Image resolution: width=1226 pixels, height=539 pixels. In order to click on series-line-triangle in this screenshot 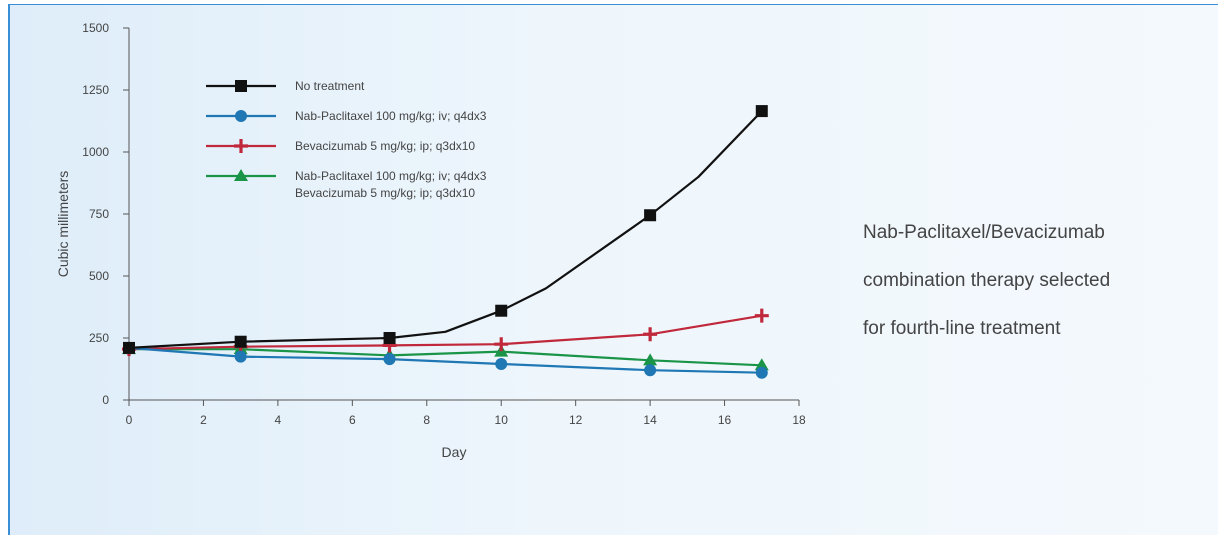, I will do `click(445, 357)`.